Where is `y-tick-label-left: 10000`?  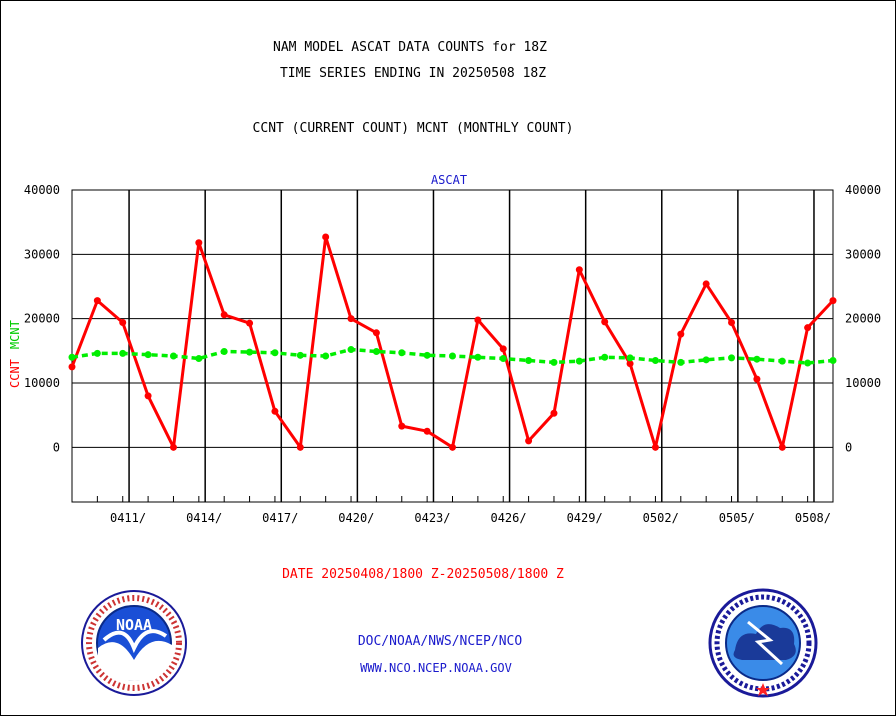 y-tick-label-left: 10000 is located at coordinates (42, 383).